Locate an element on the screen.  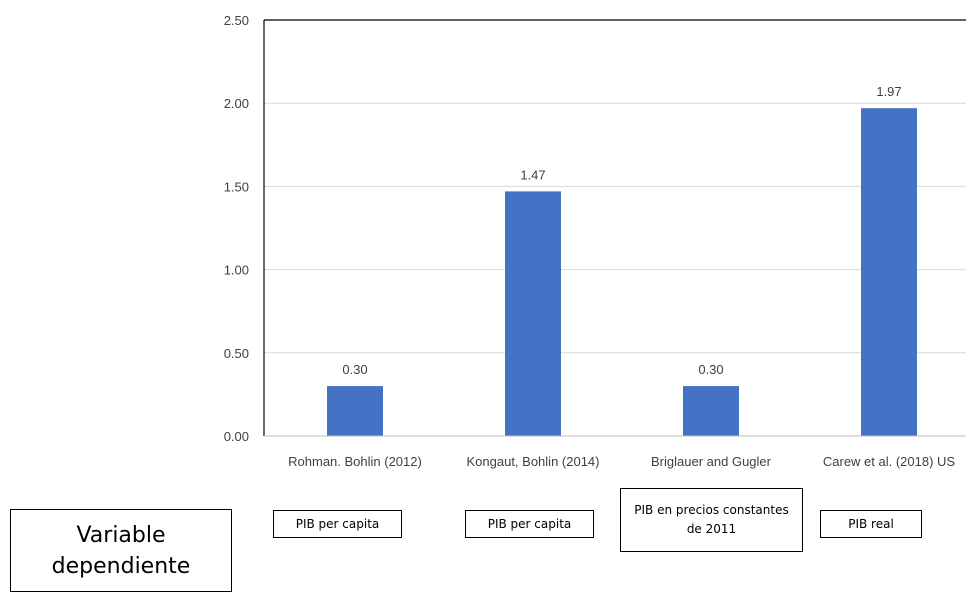
y-tick-labels: 0.00 0.50 1.00 1.50 2.00 2.50 is located at coordinates (236, 228).